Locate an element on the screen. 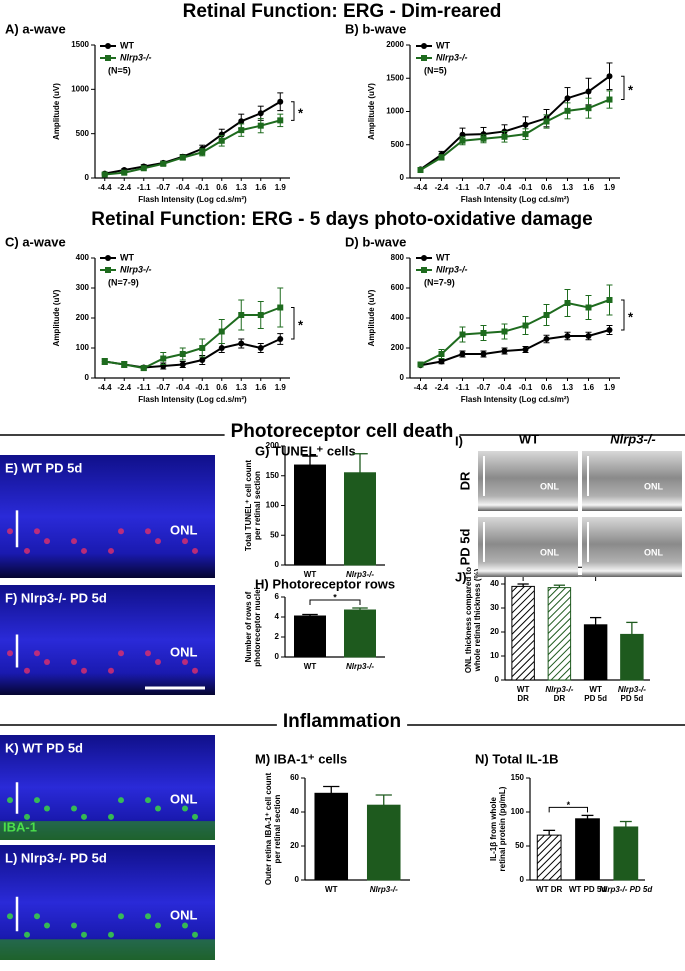 Image resolution: width=685 pixels, height=971 pixels. oct-image is located at coordinates (632, 481).